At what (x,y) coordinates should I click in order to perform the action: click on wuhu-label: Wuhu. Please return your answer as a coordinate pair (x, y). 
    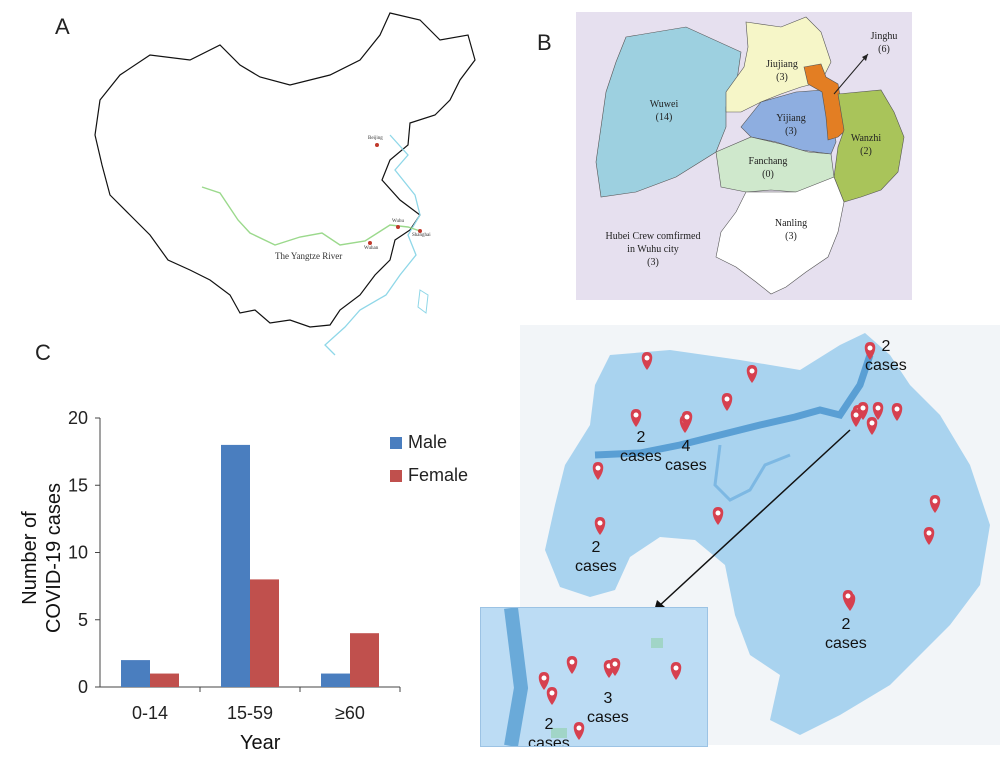
    Looking at the image, I should click on (398, 221).